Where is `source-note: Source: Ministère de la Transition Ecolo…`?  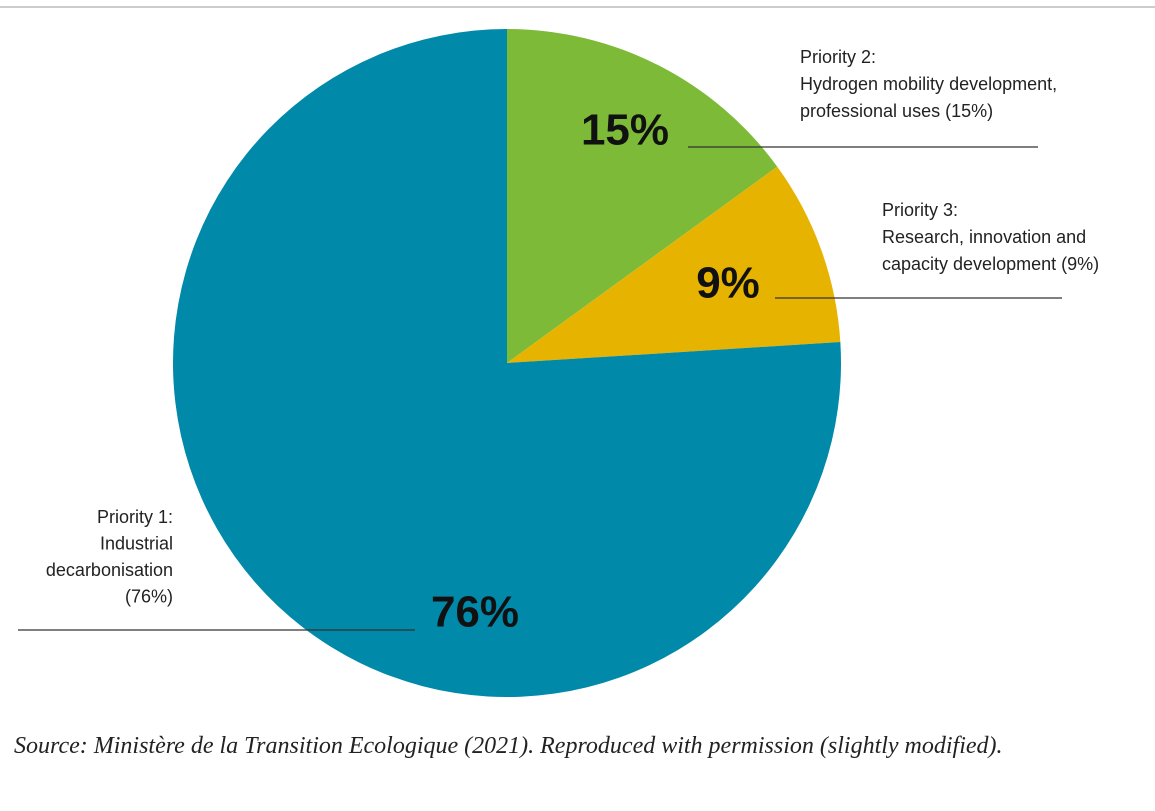
source-note: Source: Ministère de la Transition Ecolo… is located at coordinates (508, 746).